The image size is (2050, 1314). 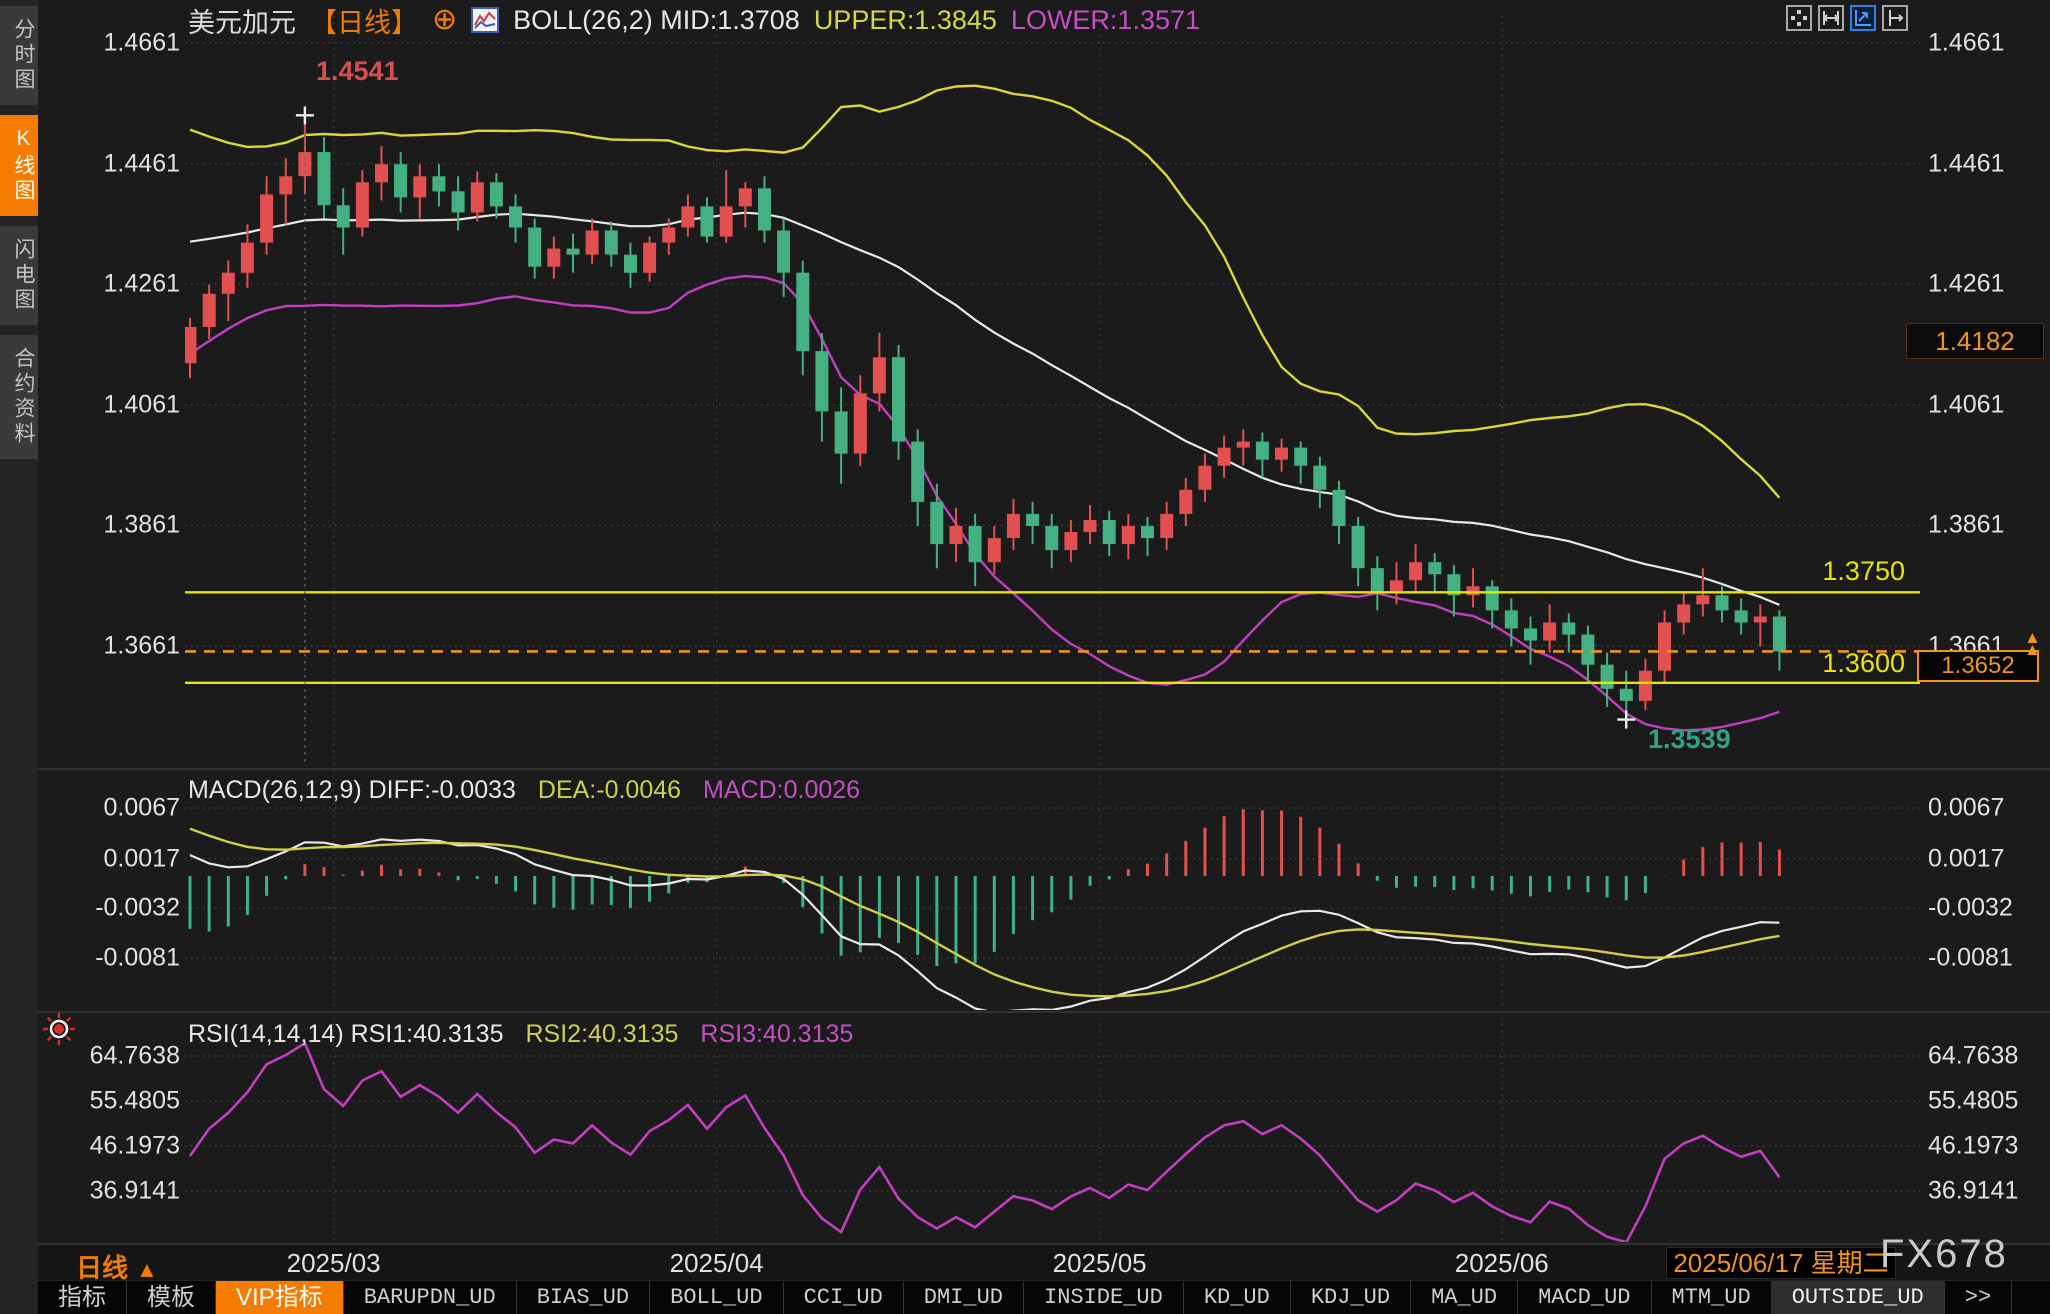 What do you see at coordinates (1863, 571) in the screenshot?
I see `resistance-level-label: 1.3750` at bounding box center [1863, 571].